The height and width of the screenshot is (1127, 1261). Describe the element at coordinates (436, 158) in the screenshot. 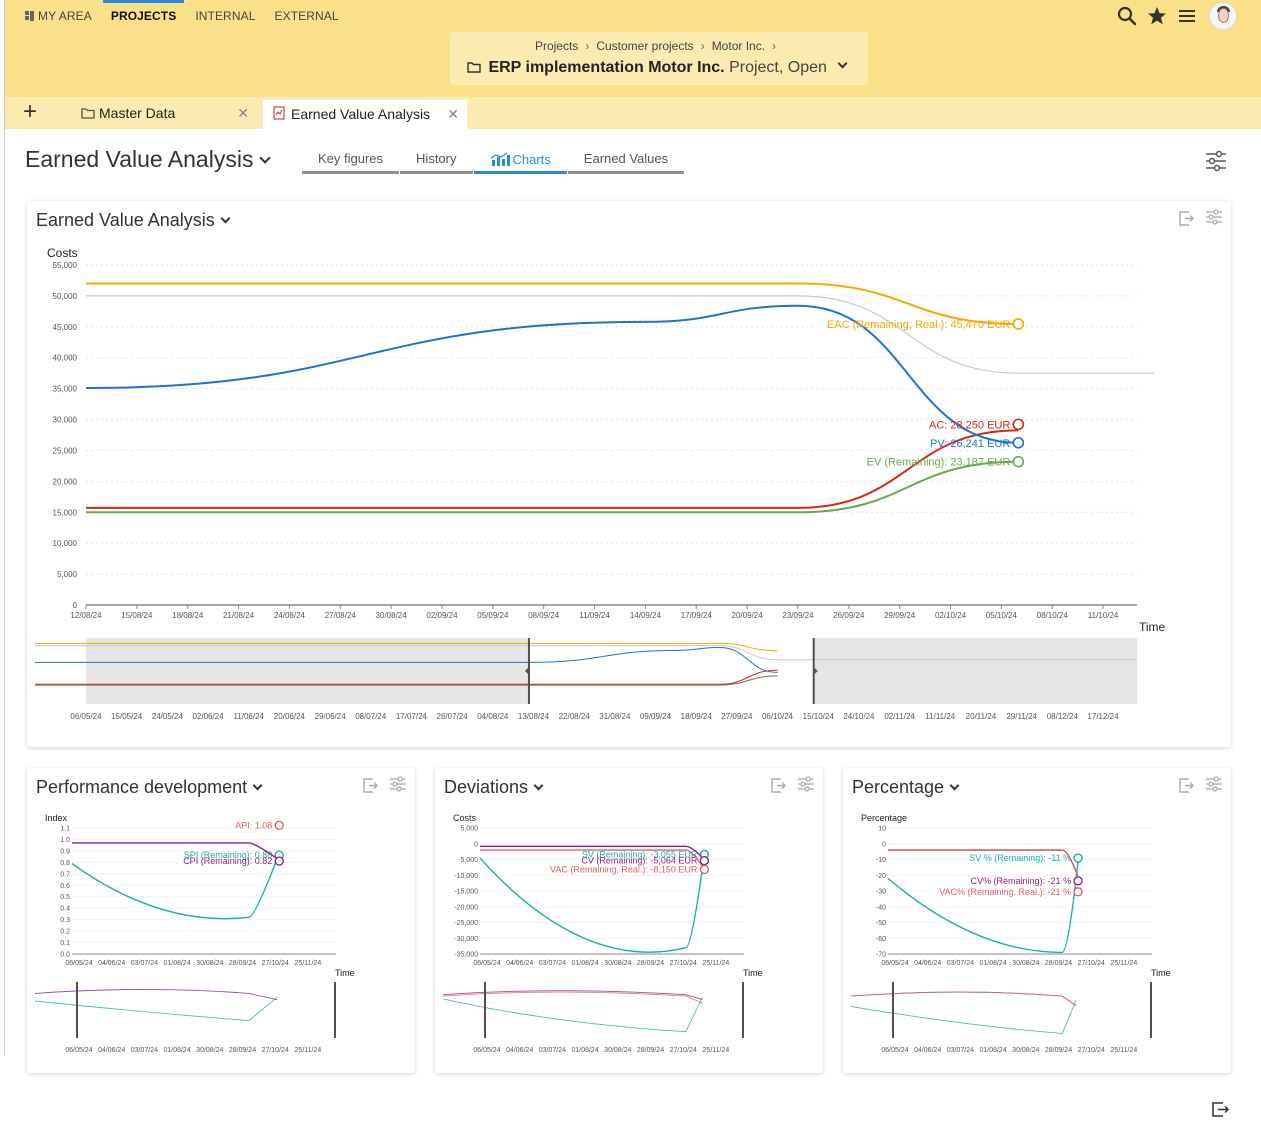

I see `tab-history-label: History` at that location.